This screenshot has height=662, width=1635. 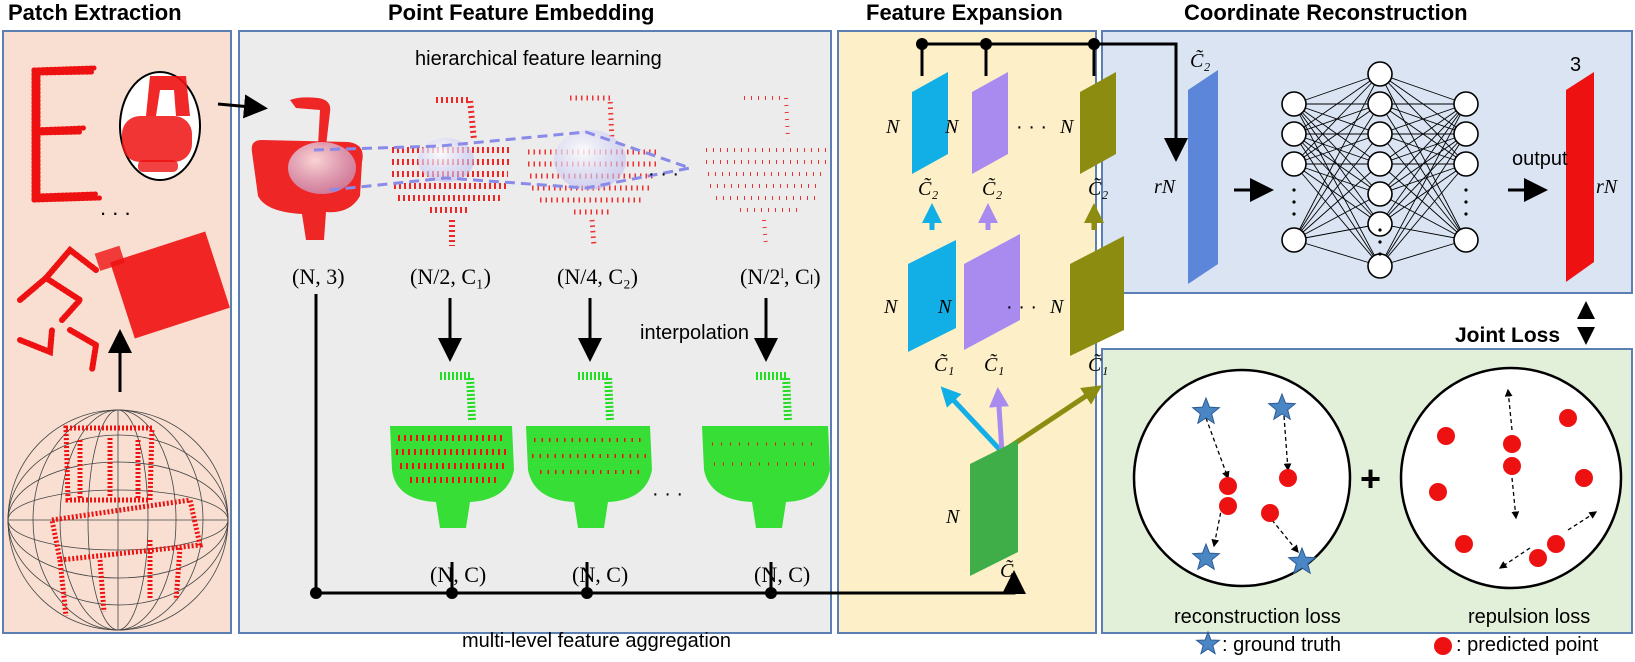 What do you see at coordinates (492, 162) in the screenshot?
I see `grouping-balls` at bounding box center [492, 162].